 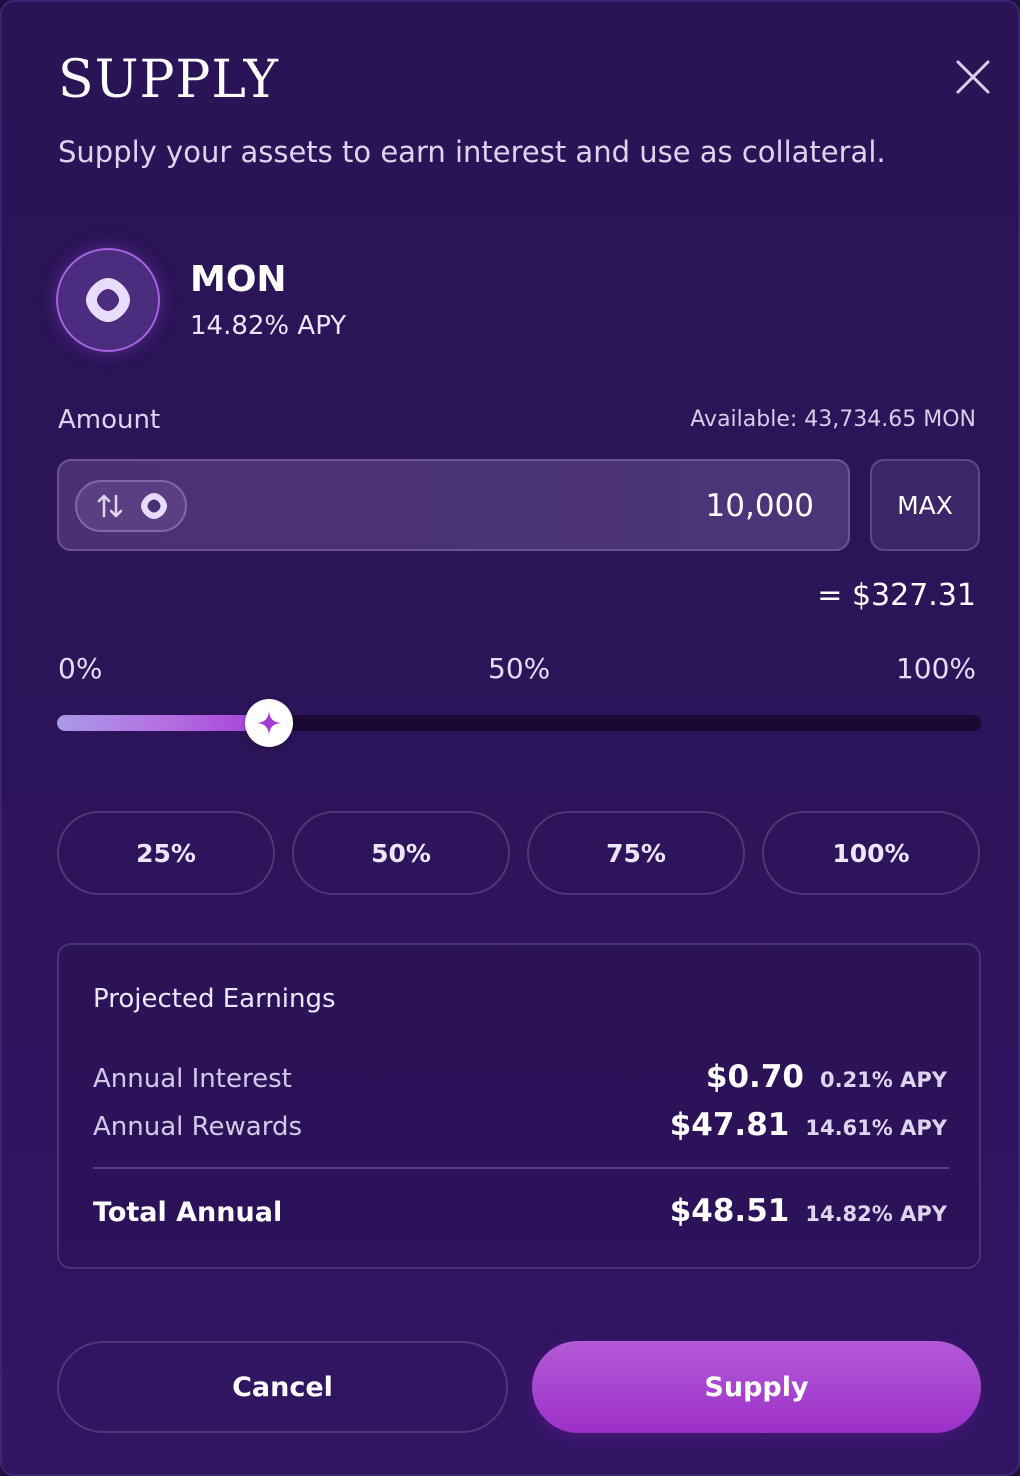 I want to click on total-annual-values: $48.51 14.82% APY, so click(x=808, y=1211).